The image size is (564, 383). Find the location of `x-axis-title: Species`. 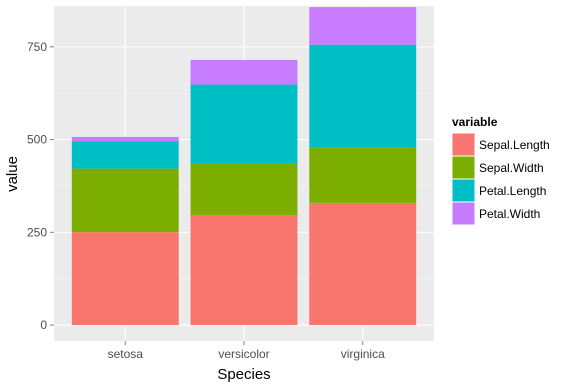

x-axis-title: Species is located at coordinates (243, 374).